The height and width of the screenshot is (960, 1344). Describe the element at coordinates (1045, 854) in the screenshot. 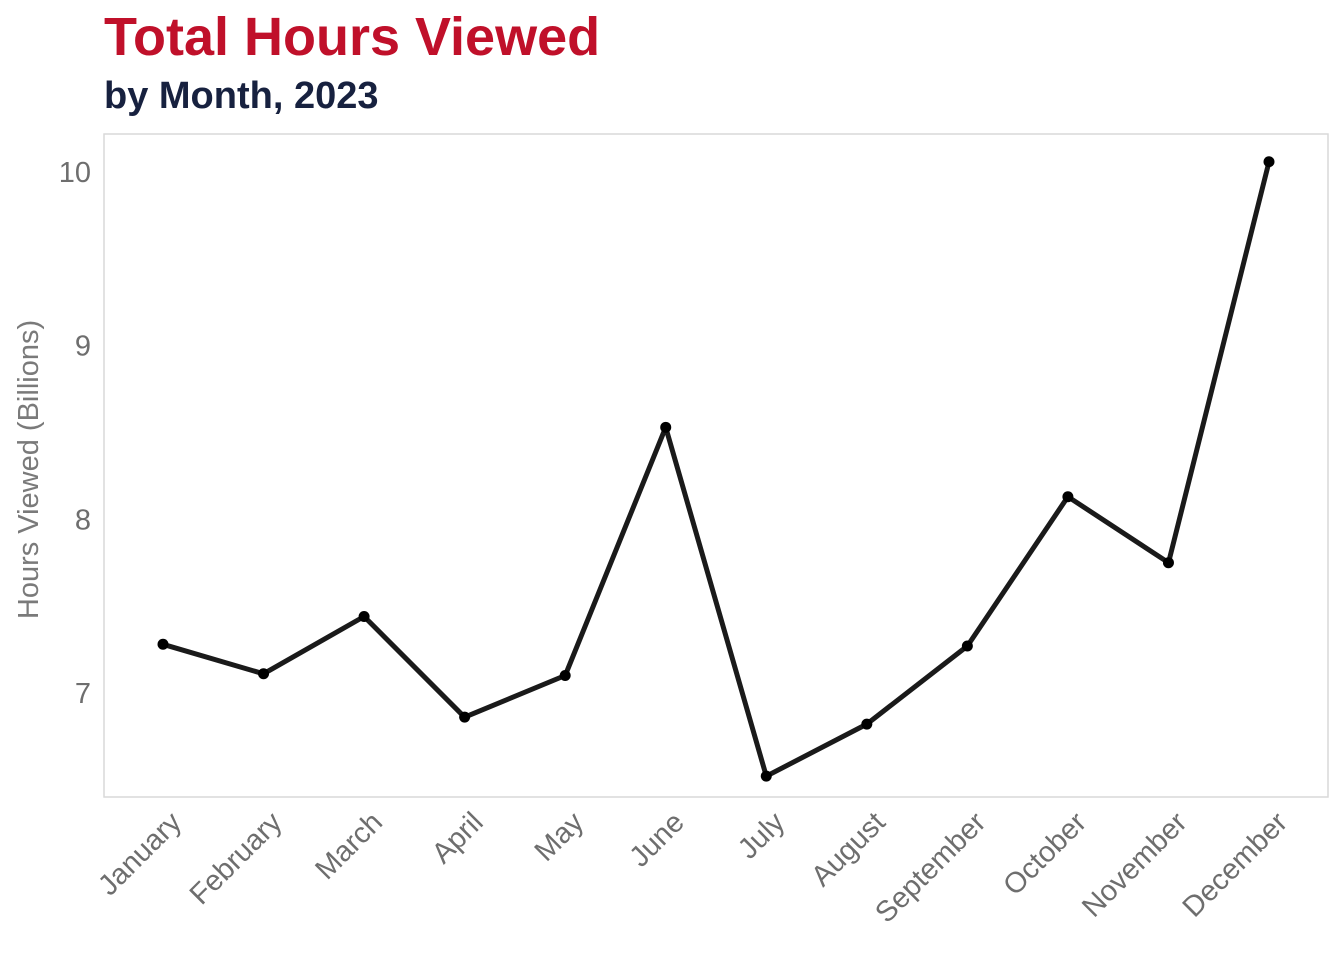

I see `x-tick-label: October` at that location.